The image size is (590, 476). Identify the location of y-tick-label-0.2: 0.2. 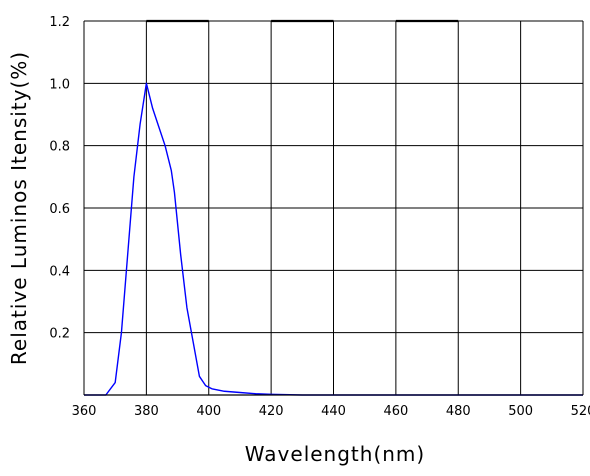
(59, 334).